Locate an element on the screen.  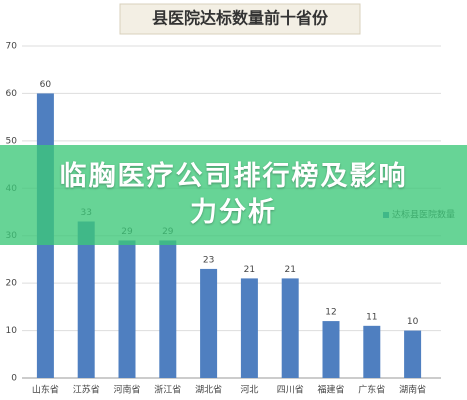
y-tick-label: 60 is located at coordinates (12, 94).